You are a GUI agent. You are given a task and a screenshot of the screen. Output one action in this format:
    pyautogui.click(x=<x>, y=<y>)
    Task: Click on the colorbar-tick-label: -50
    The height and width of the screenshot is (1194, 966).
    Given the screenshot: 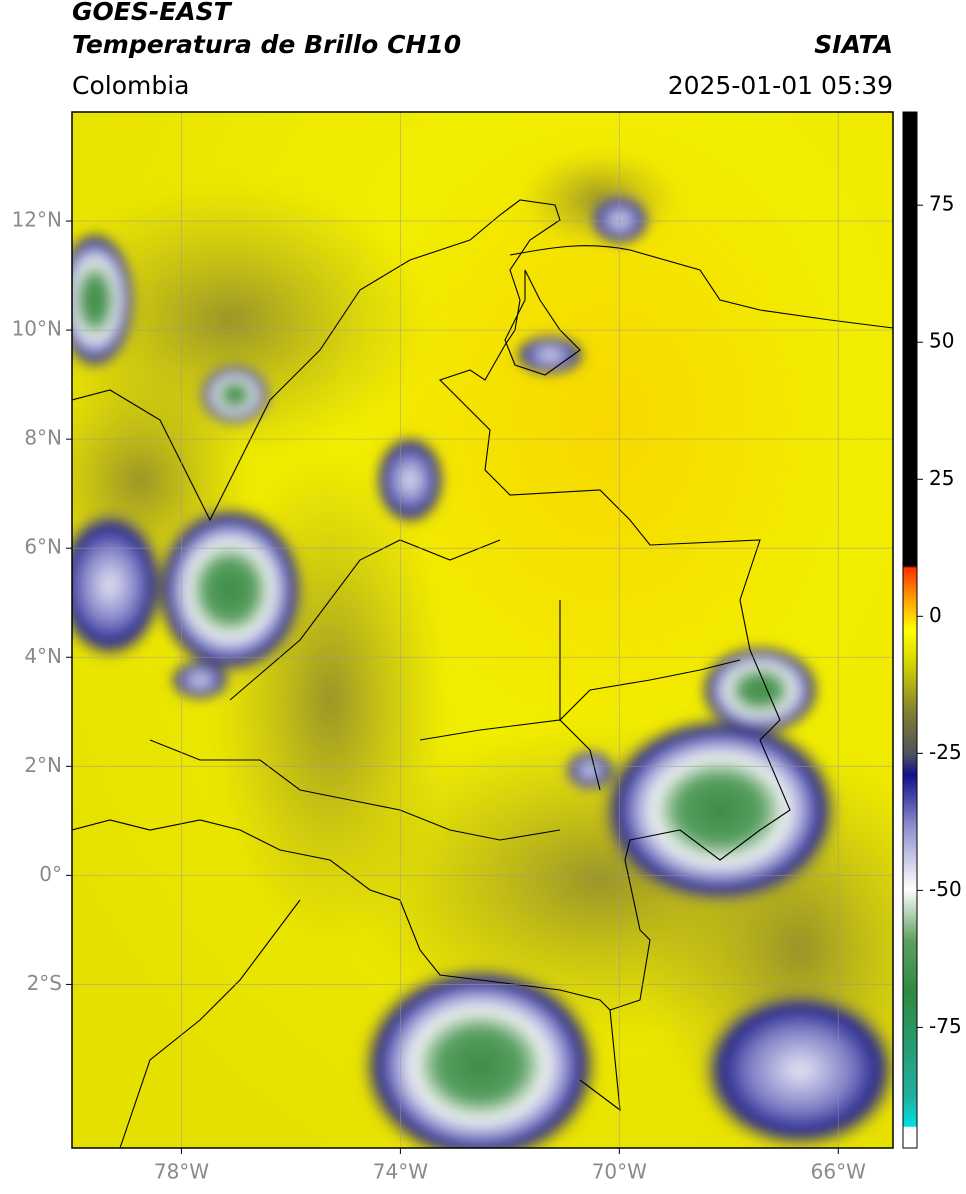 What is the action you would take?
    pyautogui.click(x=945, y=889)
    